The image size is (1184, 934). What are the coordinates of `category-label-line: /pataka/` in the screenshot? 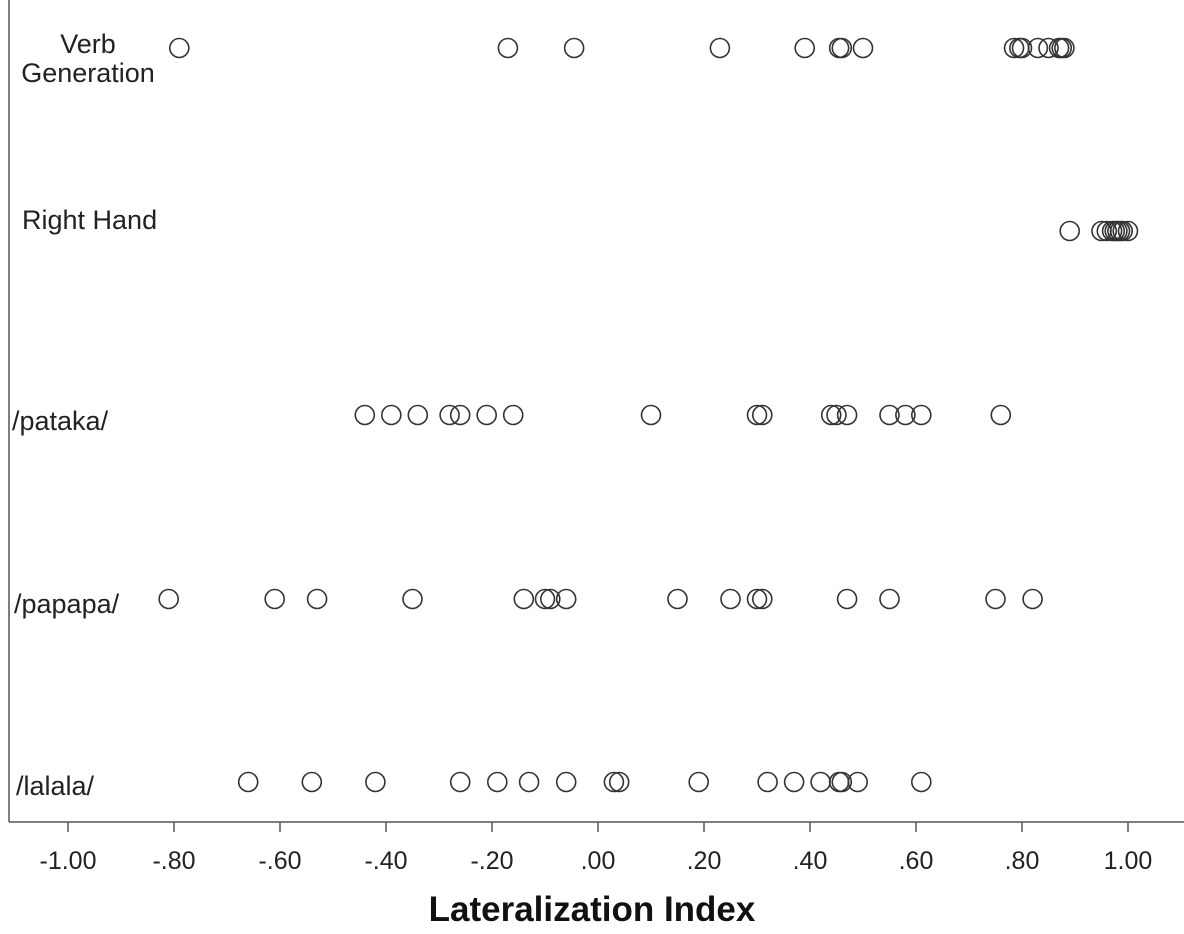 It's located at (60, 421).